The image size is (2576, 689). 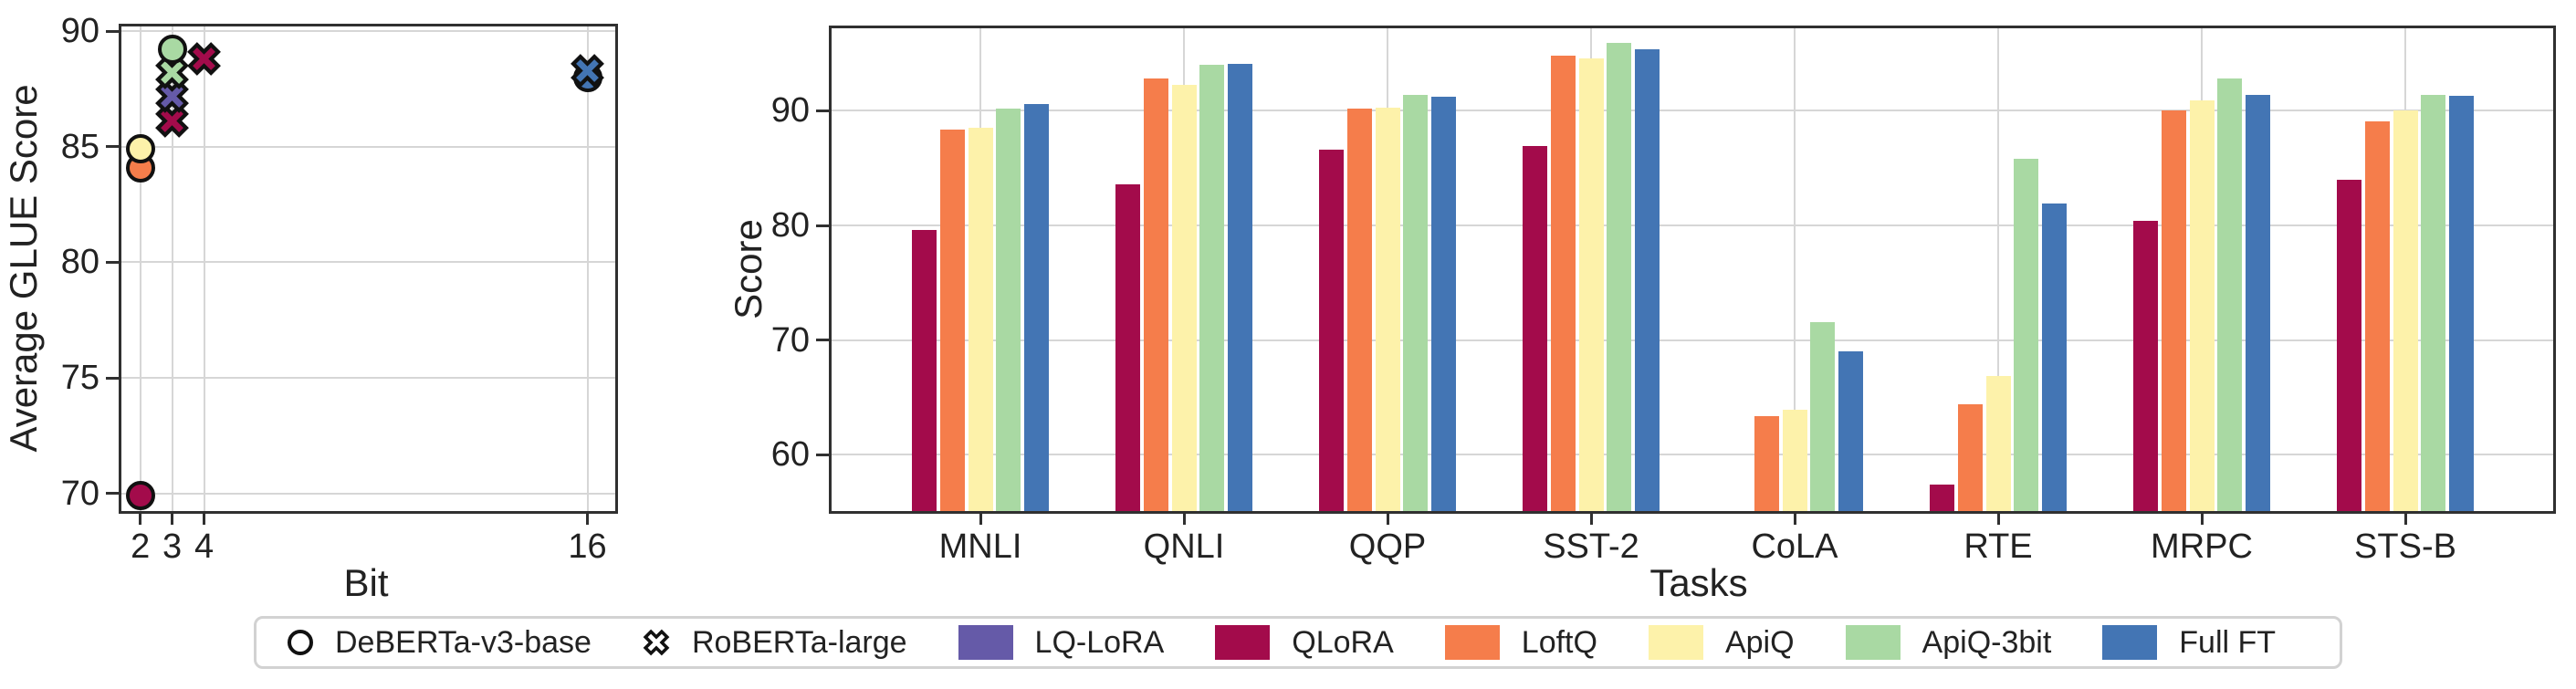 What do you see at coordinates (440, 642) in the screenshot?
I see `legend-item-deberta-v3-base: DeBERTa-v3-base` at bounding box center [440, 642].